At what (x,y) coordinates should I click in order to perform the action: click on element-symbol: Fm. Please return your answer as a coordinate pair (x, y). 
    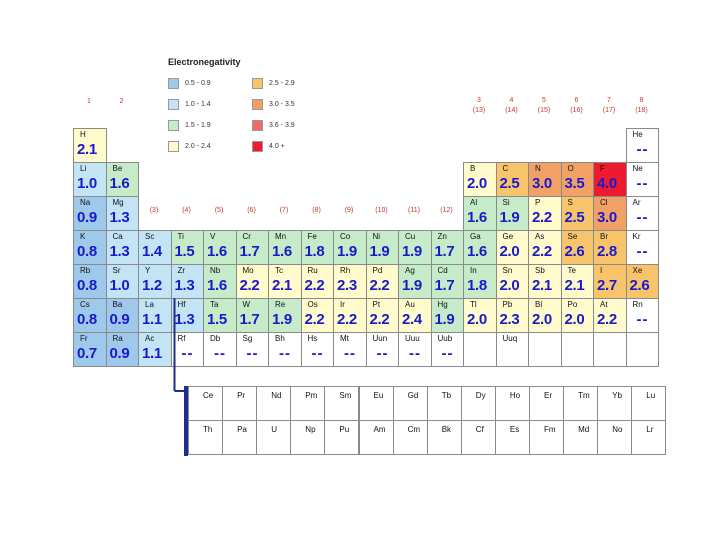
    Looking at the image, I should click on (550, 429).